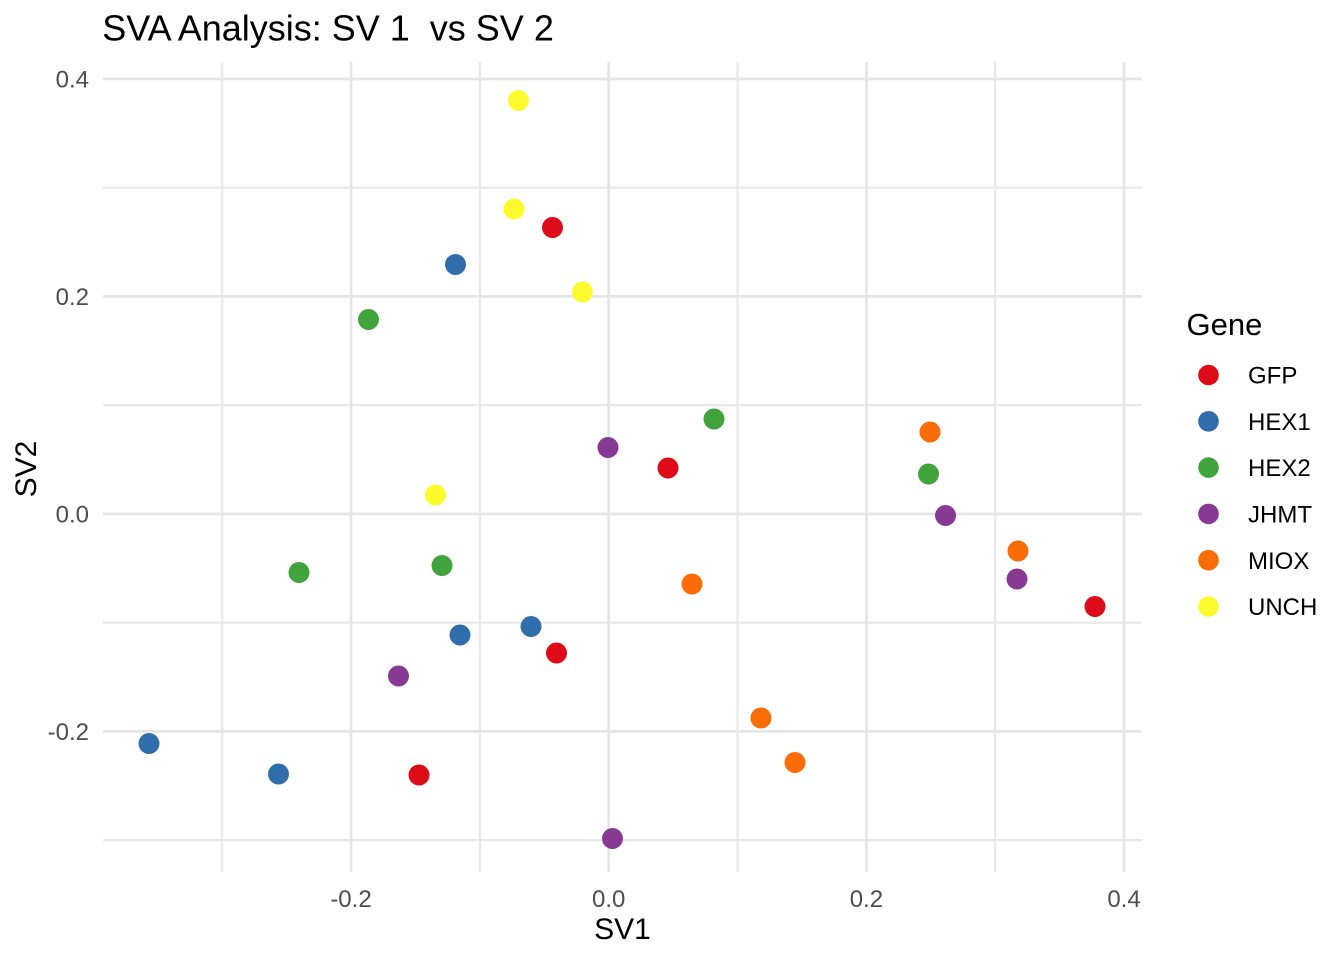 Image resolution: width=1344 pixels, height=960 pixels. What do you see at coordinates (1225, 324) in the screenshot?
I see `svg-text: Gene` at bounding box center [1225, 324].